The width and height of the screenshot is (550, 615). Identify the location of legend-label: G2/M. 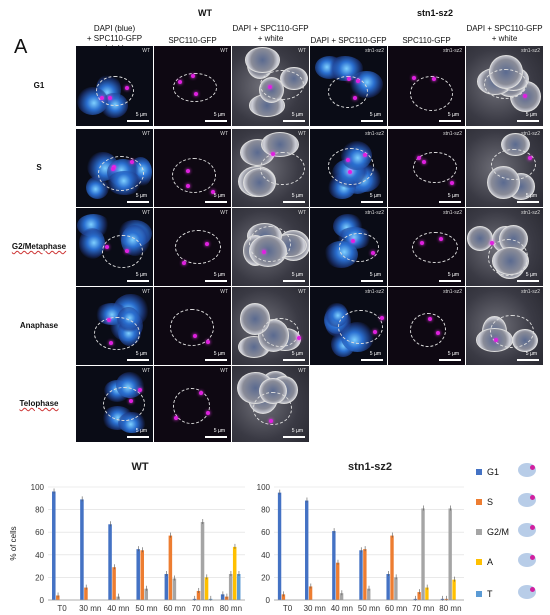
(498, 532).